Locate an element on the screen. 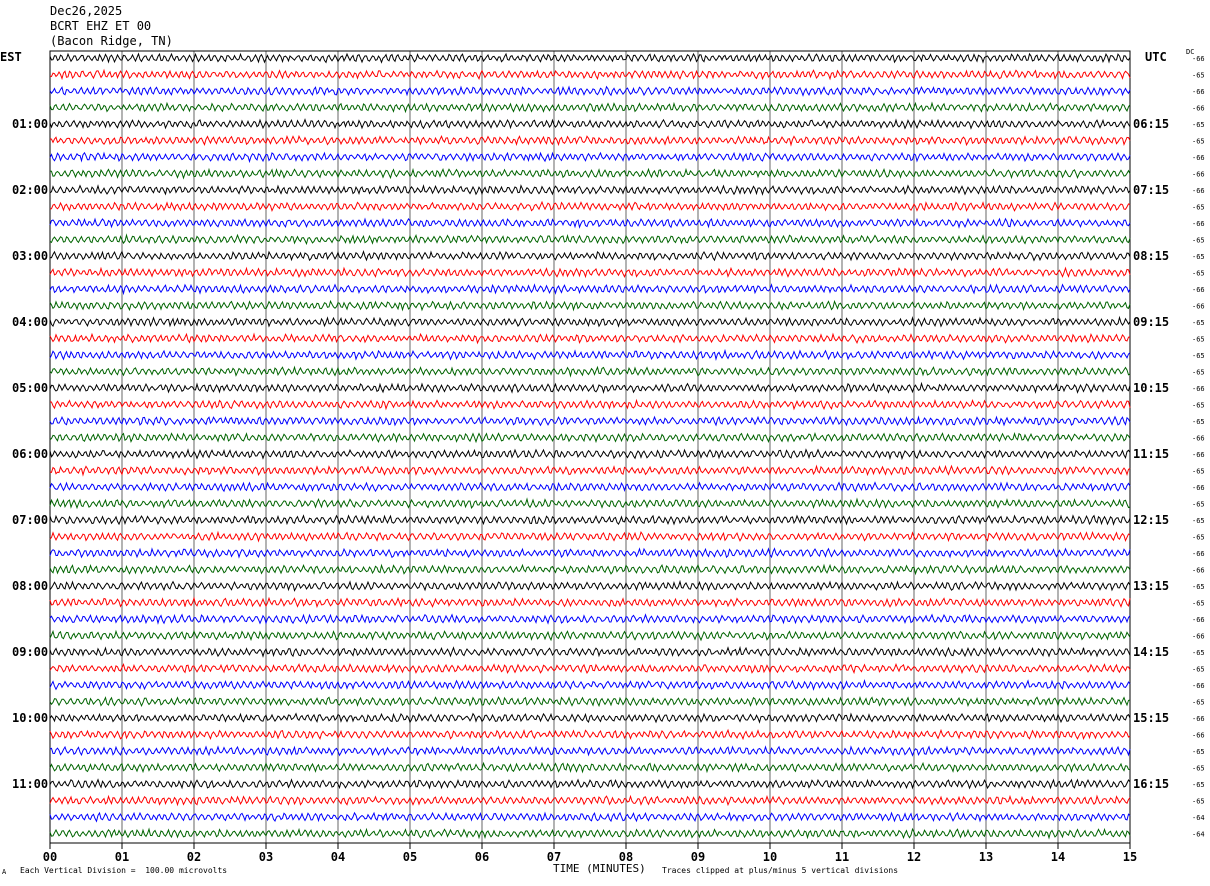  location-label: (Bacon Ridge, TN) is located at coordinates (111, 41).